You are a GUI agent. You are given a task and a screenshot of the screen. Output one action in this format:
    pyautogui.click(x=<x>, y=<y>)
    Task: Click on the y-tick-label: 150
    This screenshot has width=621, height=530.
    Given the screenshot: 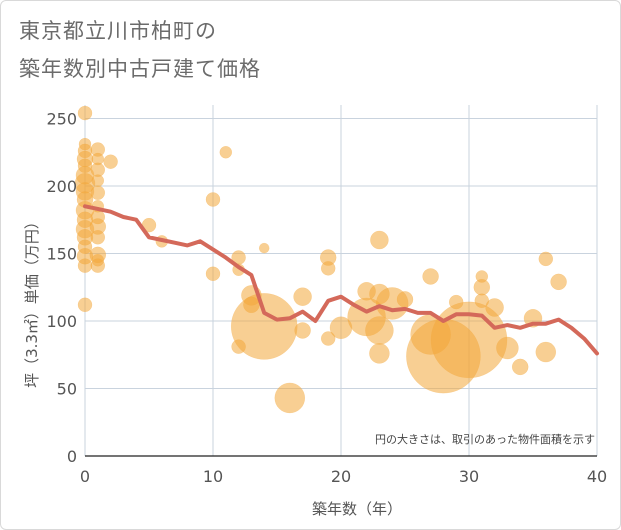 What is the action you would take?
    pyautogui.click(x=61, y=254)
    